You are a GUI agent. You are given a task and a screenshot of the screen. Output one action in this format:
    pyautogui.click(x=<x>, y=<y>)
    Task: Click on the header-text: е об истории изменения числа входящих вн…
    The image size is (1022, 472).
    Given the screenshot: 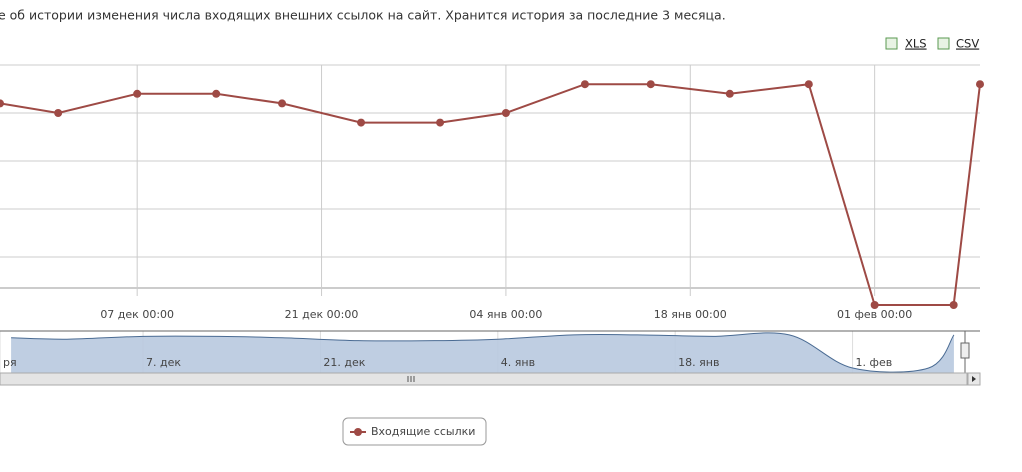 What is the action you would take?
    pyautogui.click(x=363, y=15)
    